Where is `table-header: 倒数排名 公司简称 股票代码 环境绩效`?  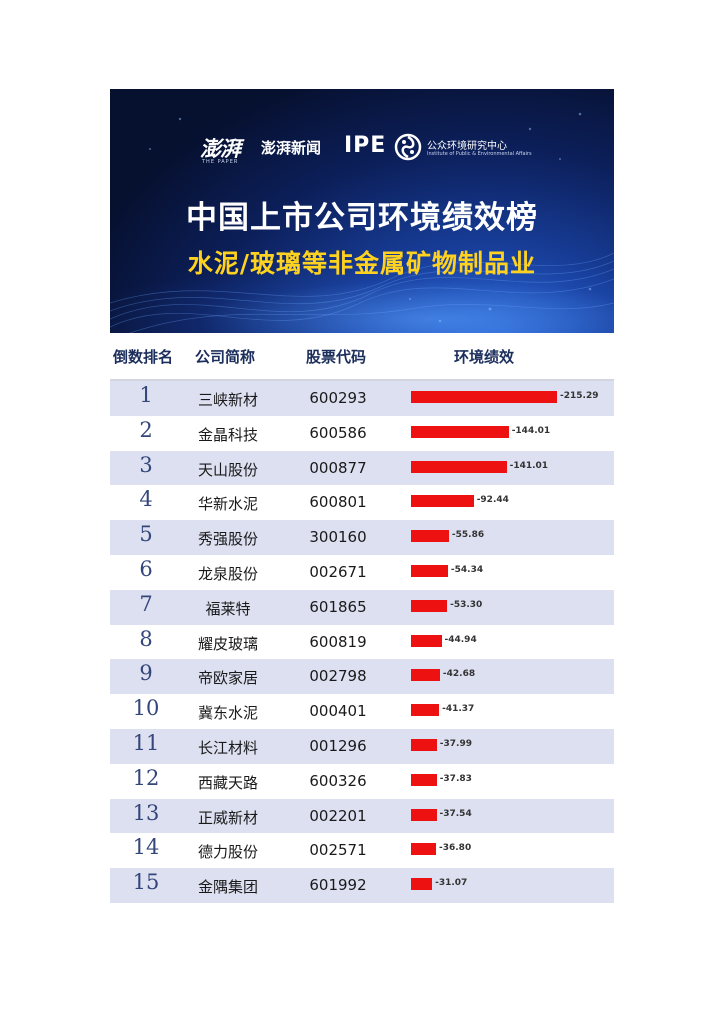 table-header: 倒数排名 公司简称 股票代码 环境绩效 is located at coordinates (362, 357).